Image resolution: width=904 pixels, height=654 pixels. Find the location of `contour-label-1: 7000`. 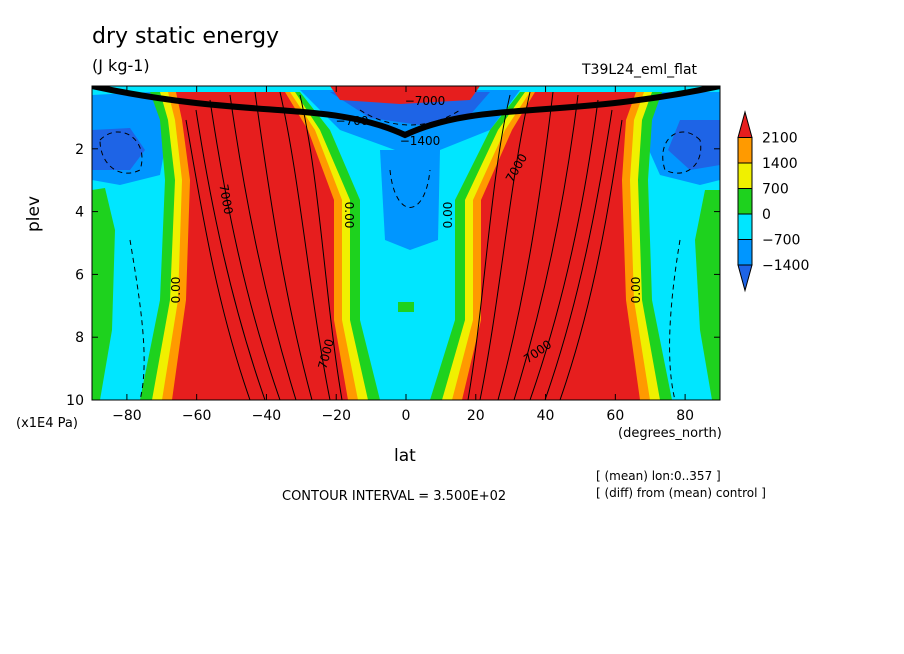

contour-label-1: 7000 is located at coordinates (225, 199).